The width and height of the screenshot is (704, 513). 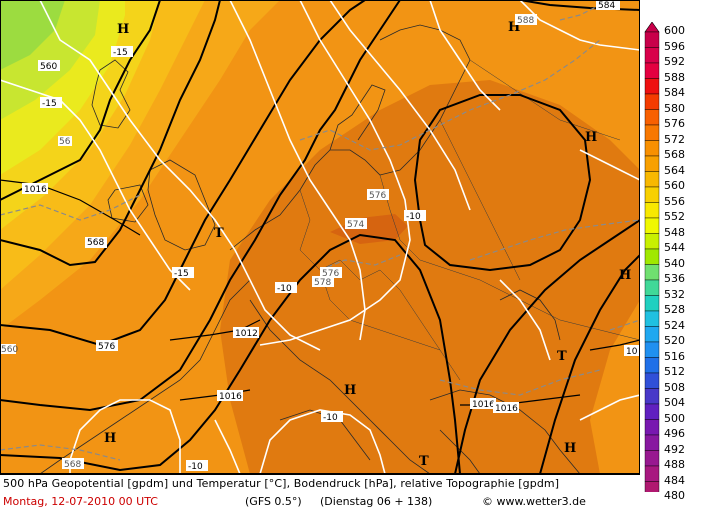 I want to click on legend-label: 584, so click(x=674, y=92).